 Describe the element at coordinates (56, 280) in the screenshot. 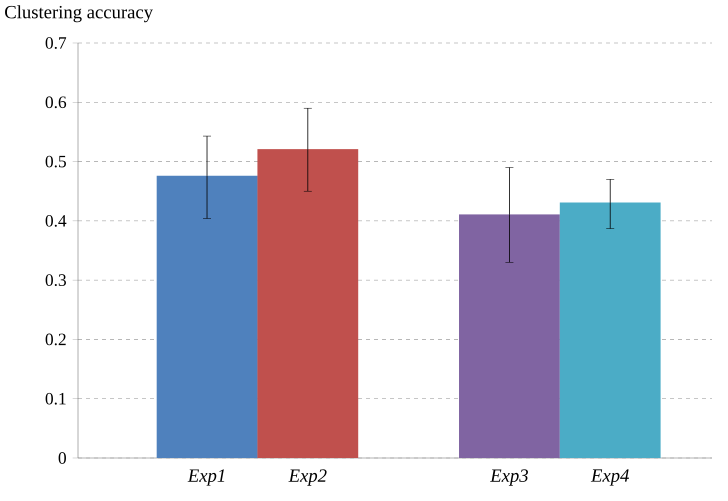

I see `y-tick-label: 0.3` at that location.